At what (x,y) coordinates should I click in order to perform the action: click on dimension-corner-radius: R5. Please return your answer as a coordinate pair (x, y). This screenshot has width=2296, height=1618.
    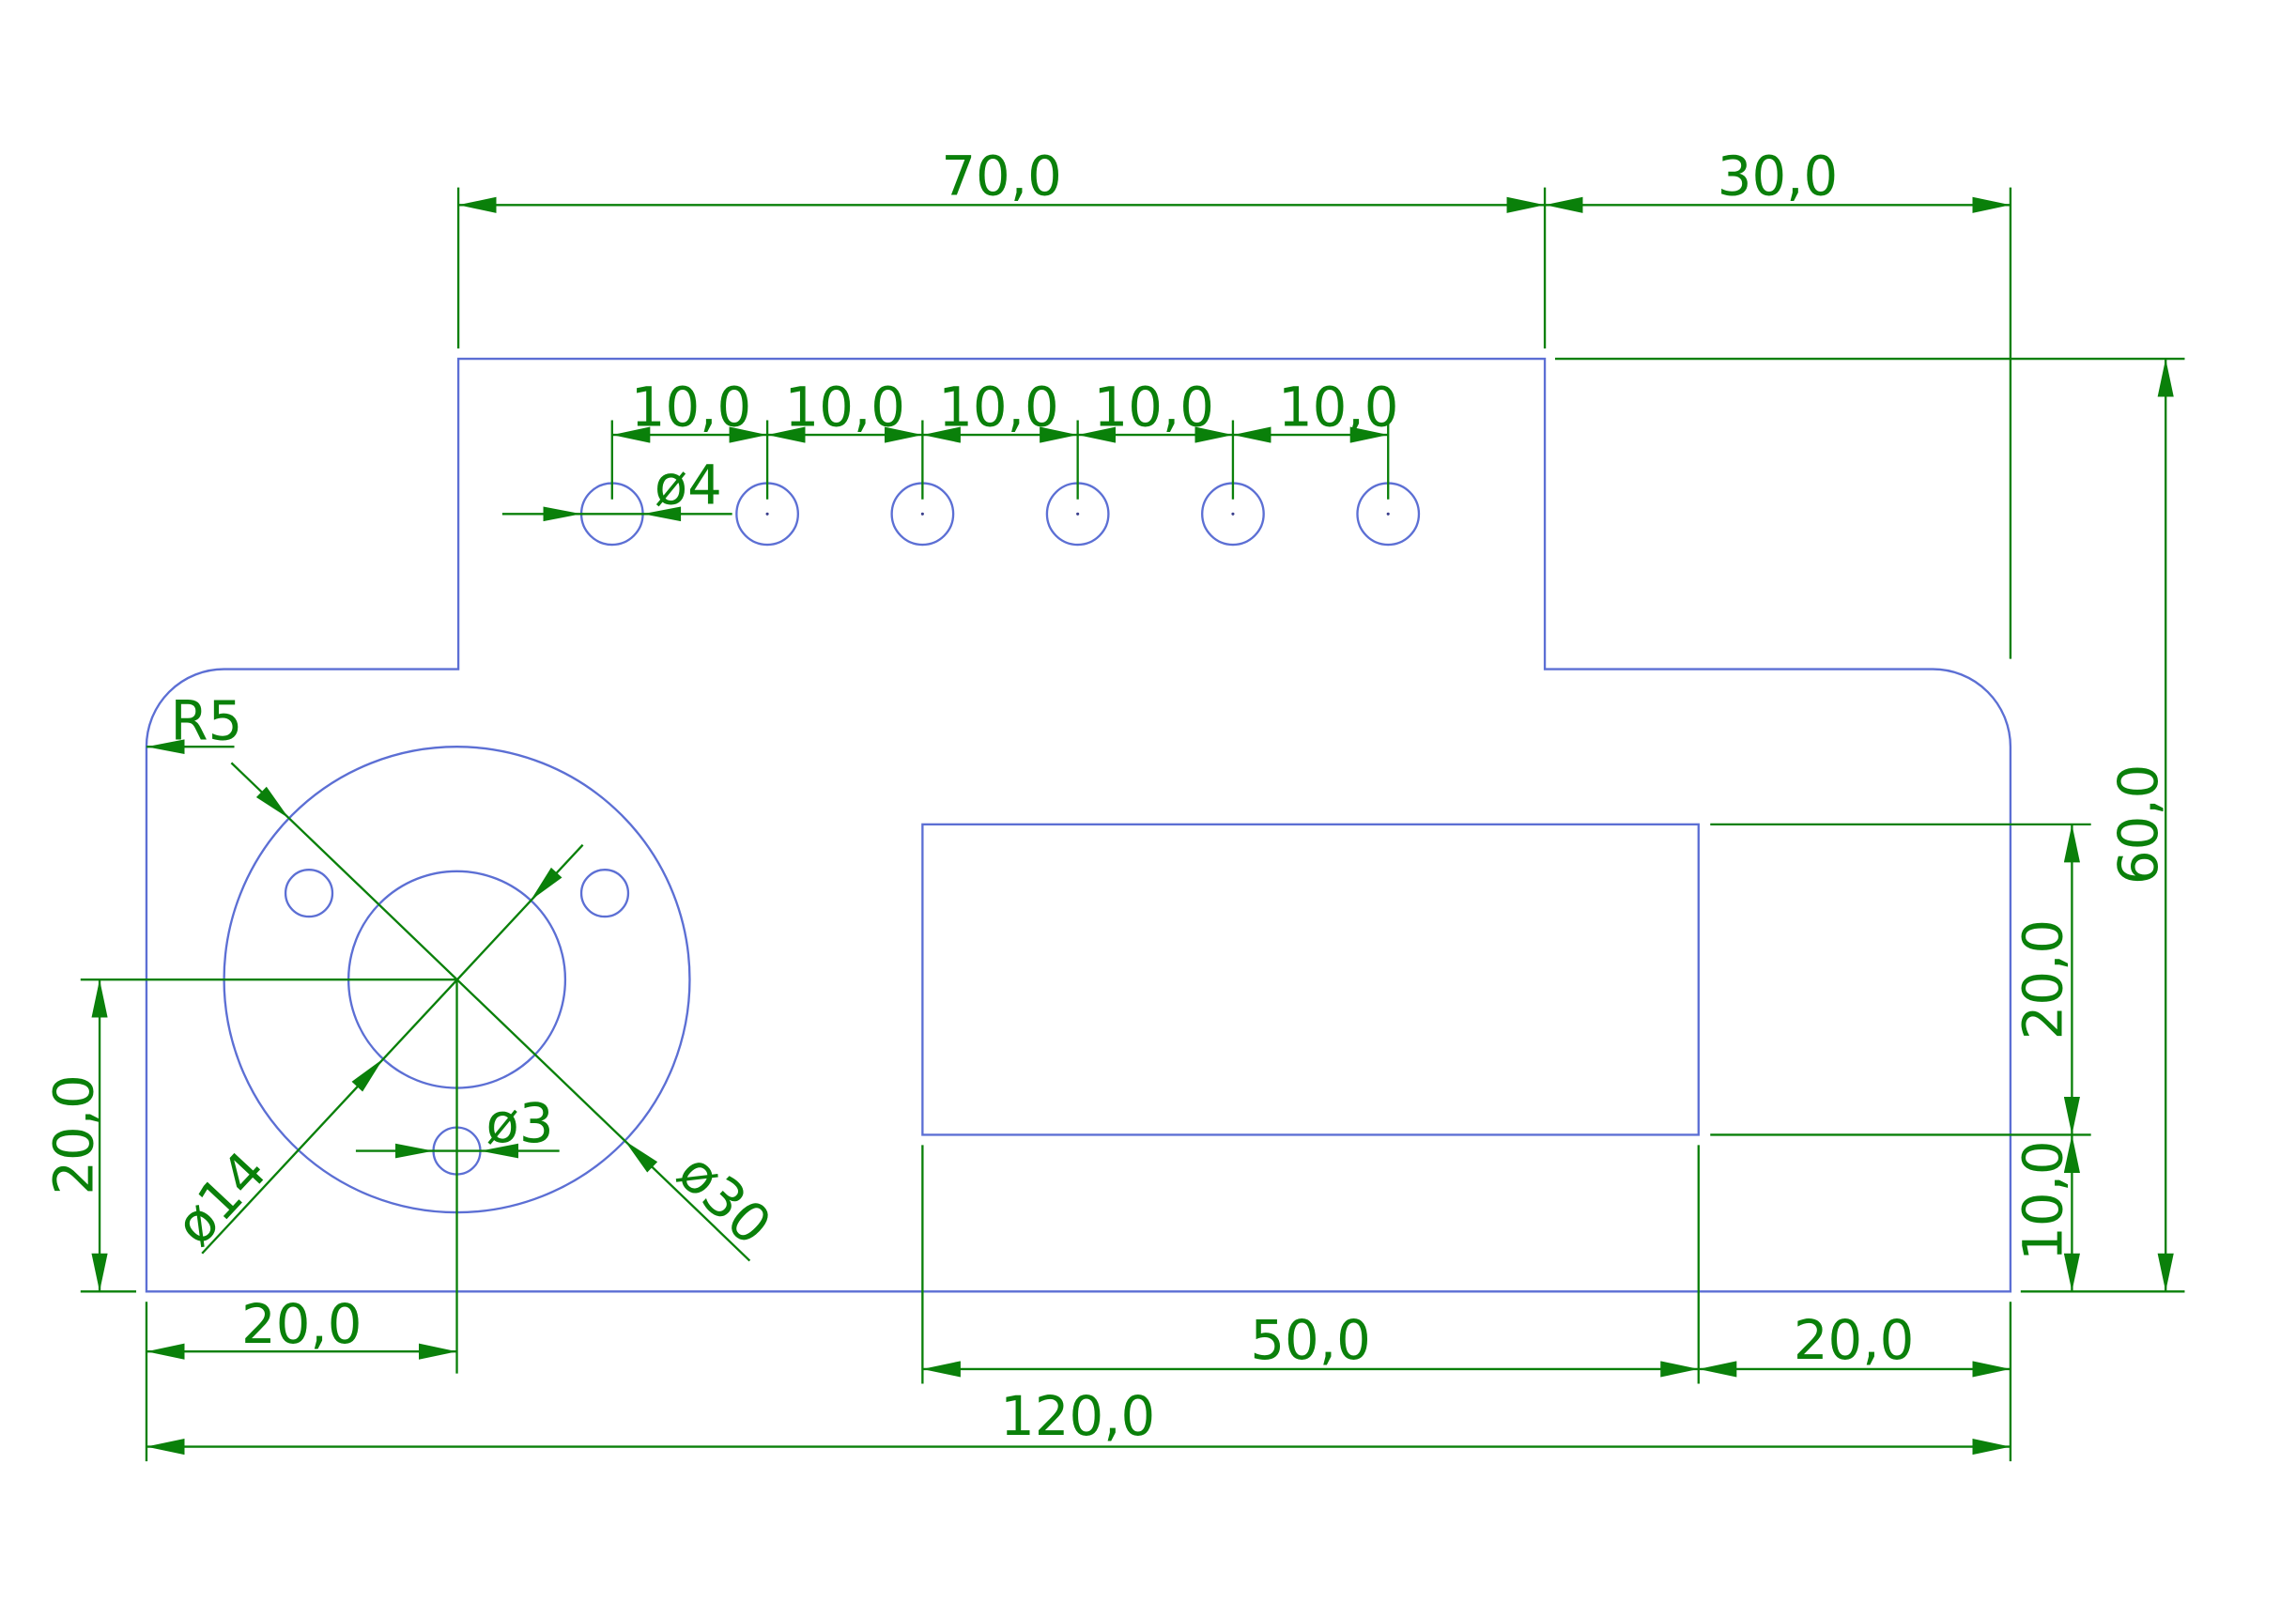
    Looking at the image, I should click on (194, 721).